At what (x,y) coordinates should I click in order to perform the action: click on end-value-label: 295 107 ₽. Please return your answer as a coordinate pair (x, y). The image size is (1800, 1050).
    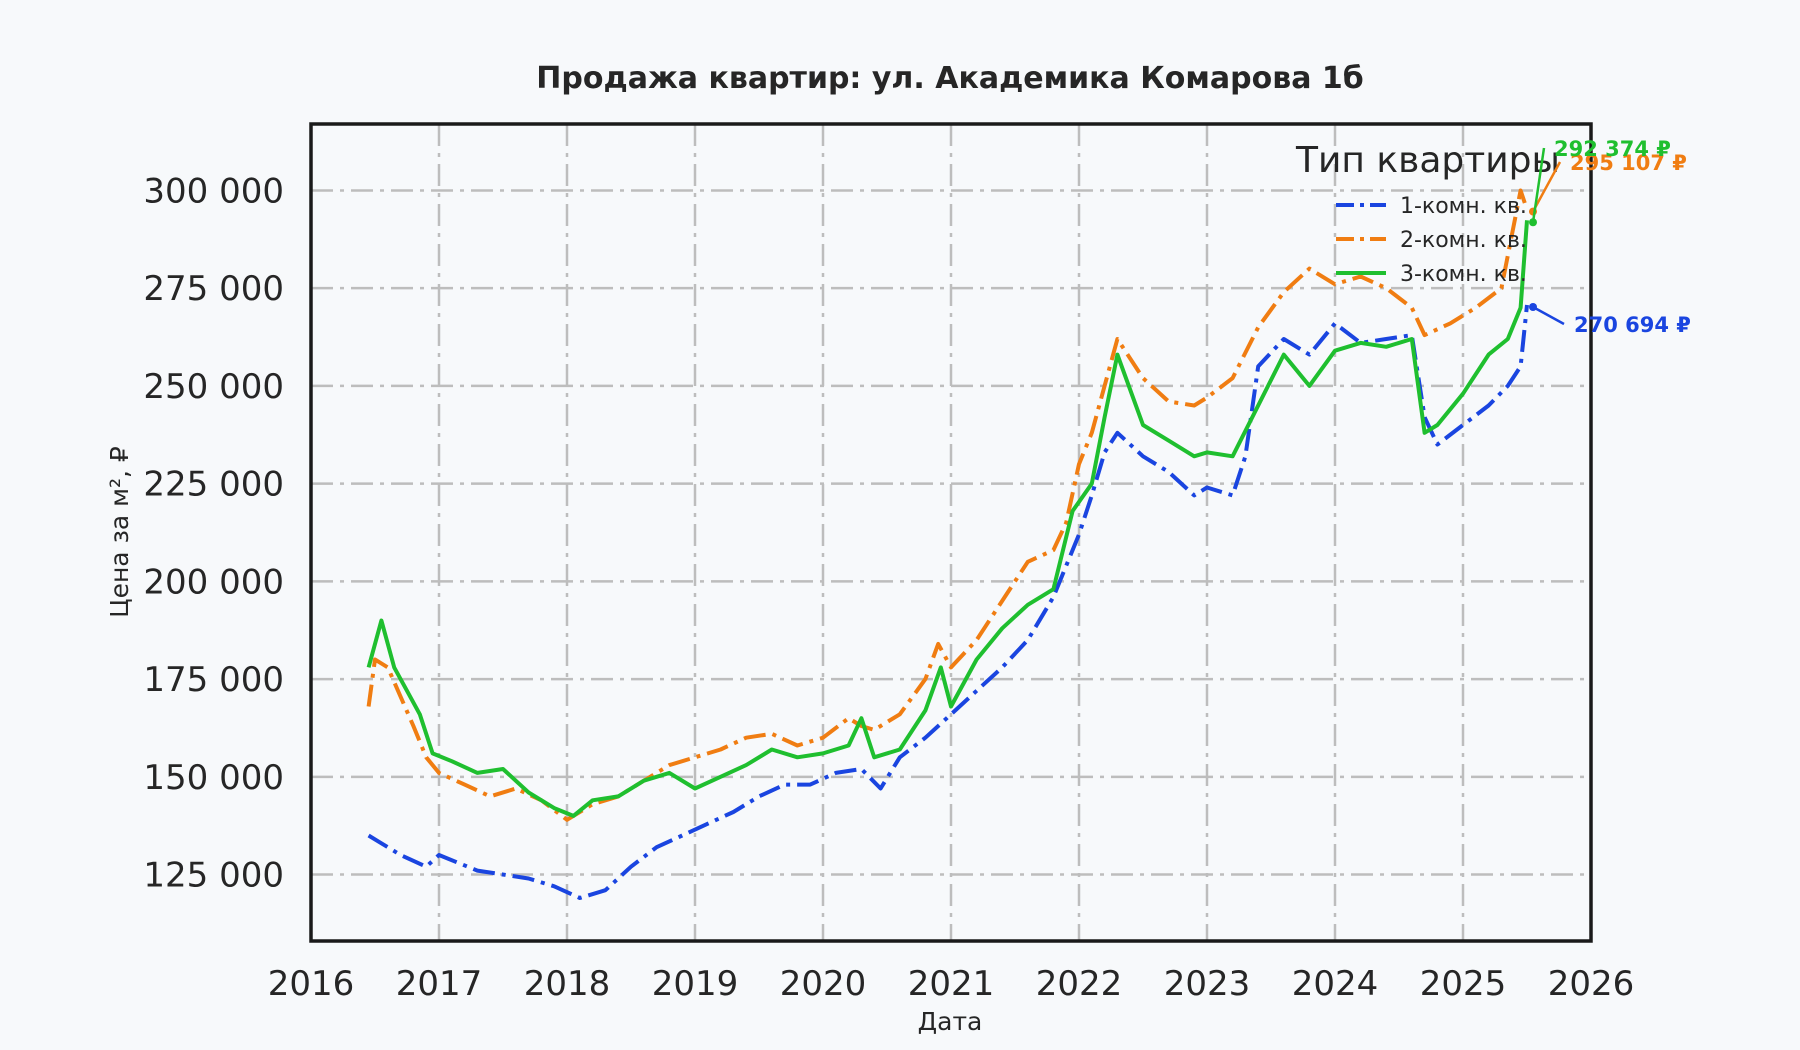
    Looking at the image, I should click on (1628, 163).